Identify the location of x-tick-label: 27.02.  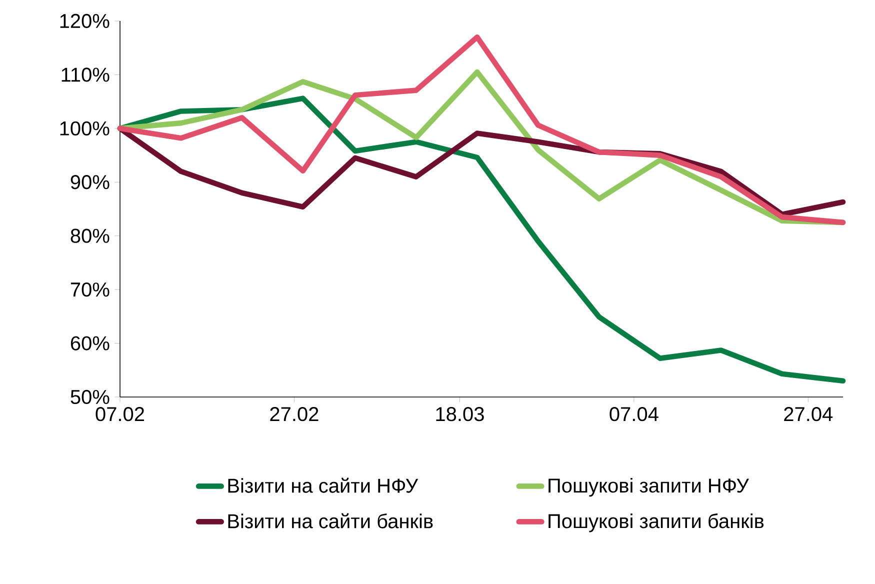
(294, 414).